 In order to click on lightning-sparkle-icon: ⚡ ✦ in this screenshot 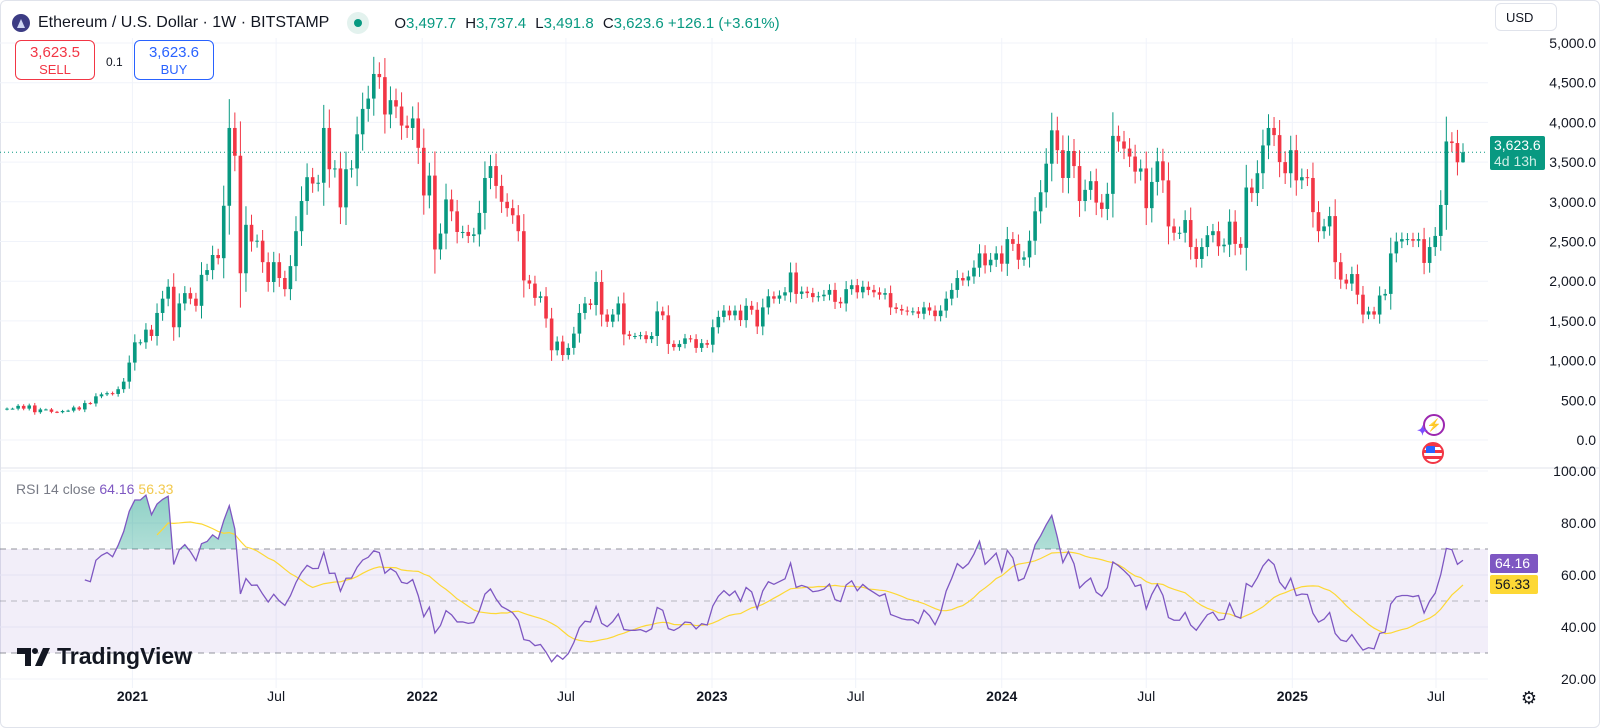, I will do `click(1431, 426)`.